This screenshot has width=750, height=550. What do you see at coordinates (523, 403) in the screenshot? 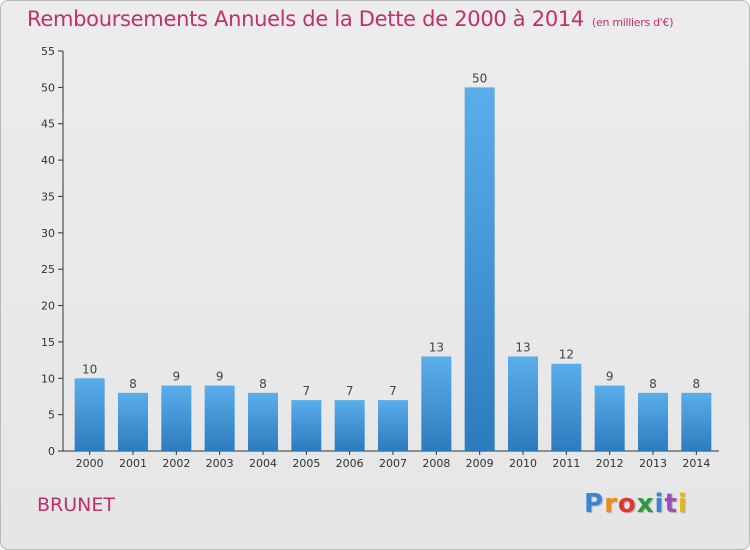
I see `bar-2010` at bounding box center [523, 403].